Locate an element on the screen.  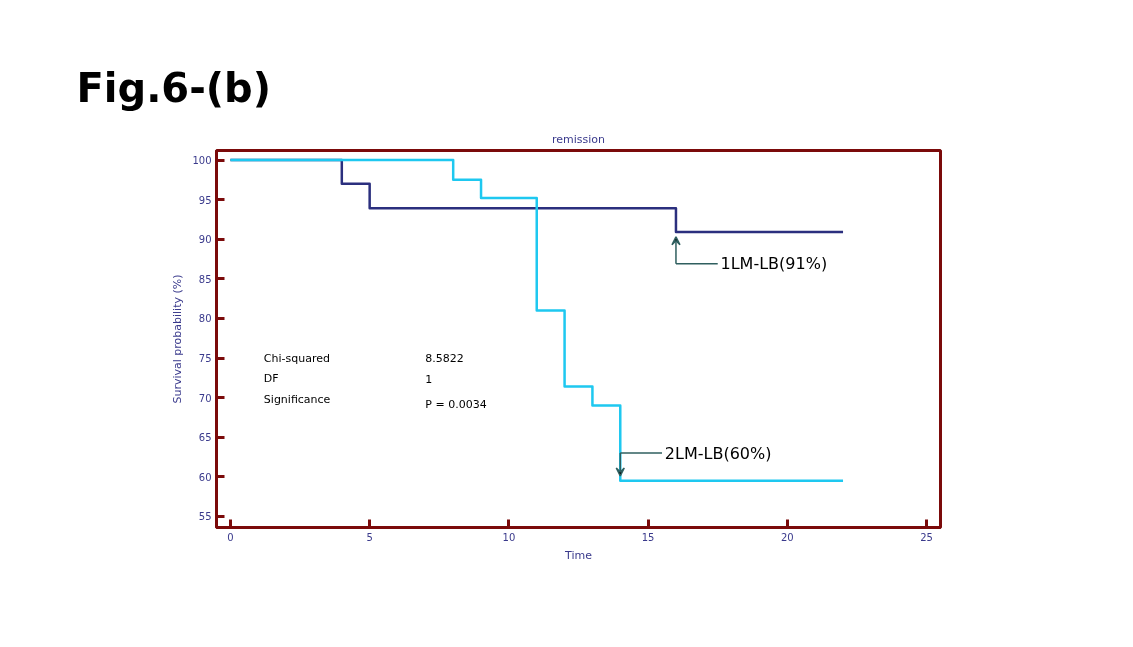
annotation: Significance is located at coordinates (297, 399).